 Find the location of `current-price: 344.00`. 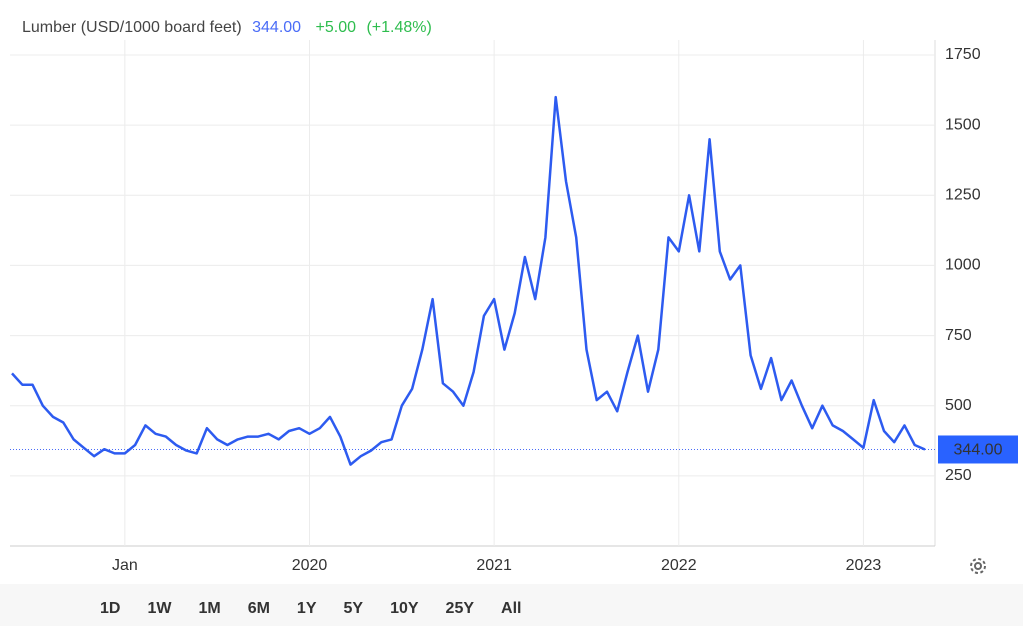

current-price: 344.00 is located at coordinates (276, 27).